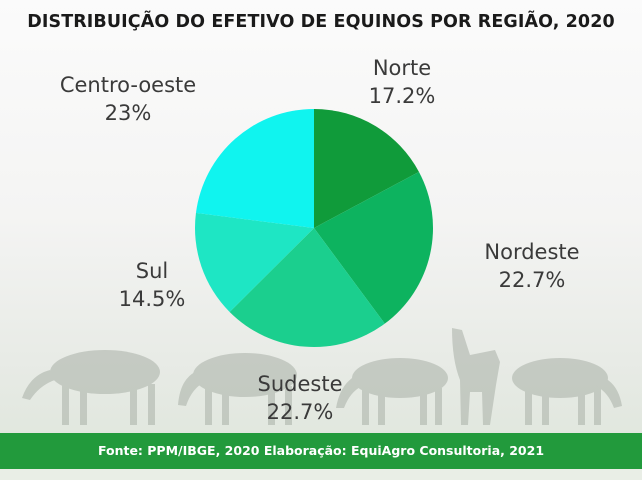 This screenshot has width=642, height=480. Describe the element at coordinates (532, 252) in the screenshot. I see `slice-name: Nordeste` at that location.